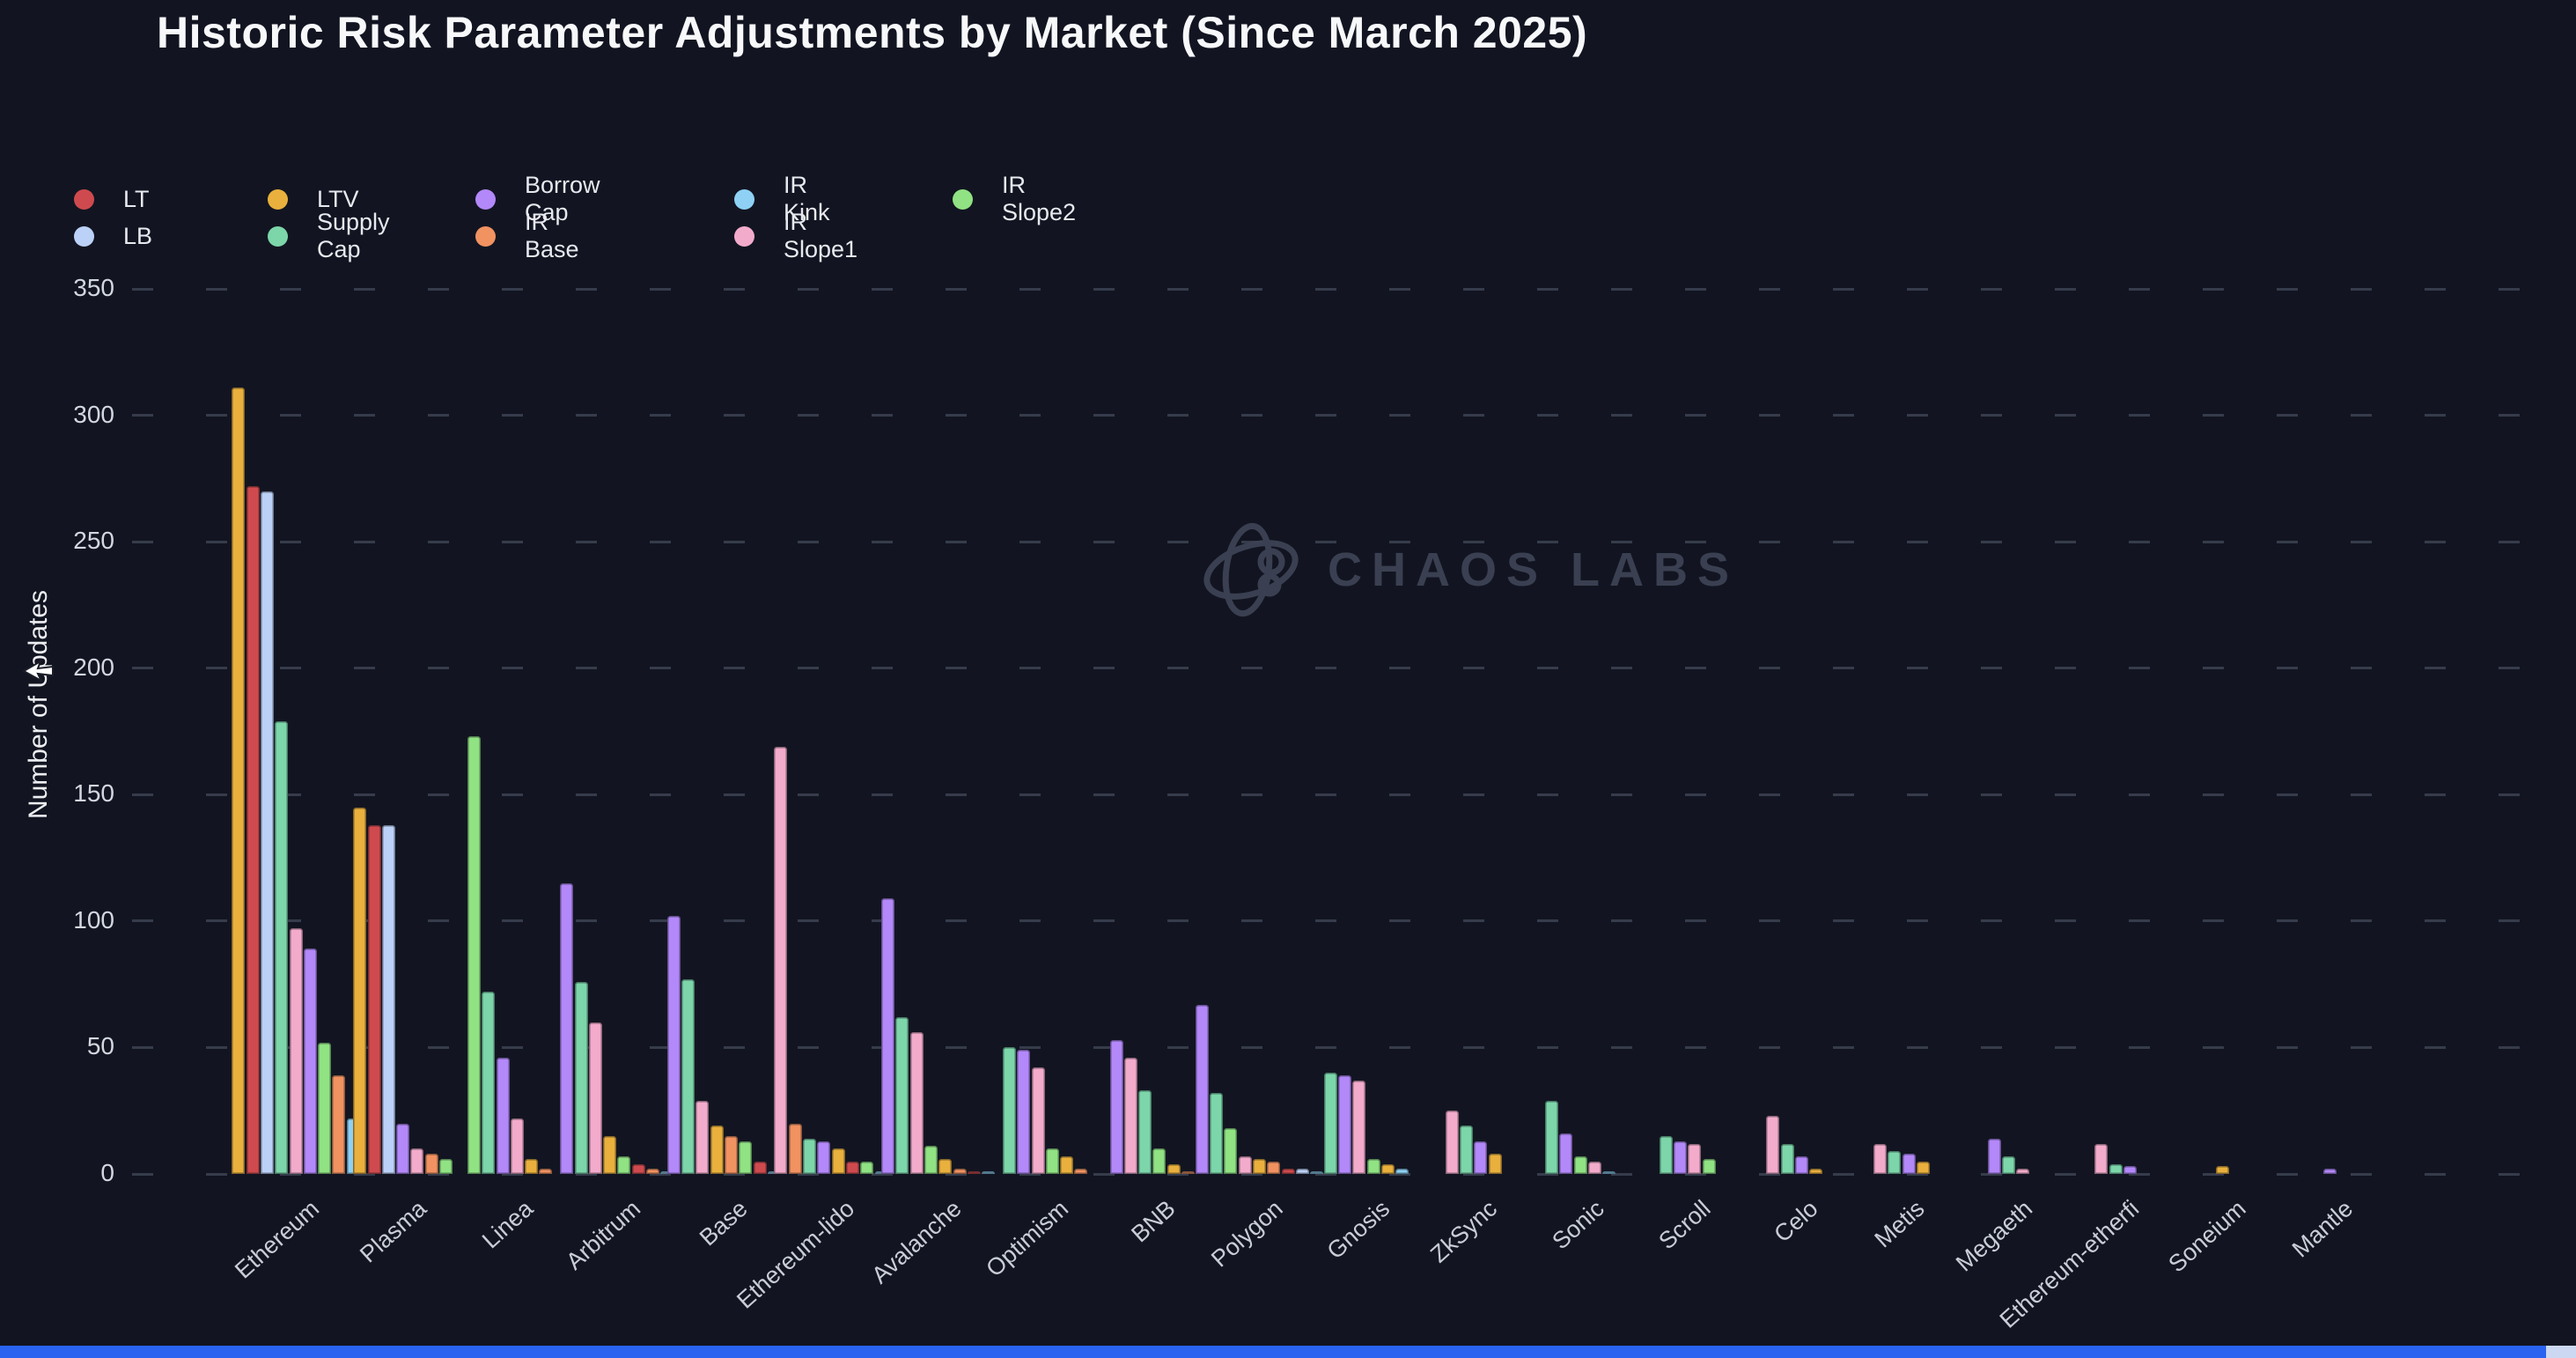 This screenshot has height=1358, width=2576. I want to click on bar-plasma-ir-slope2, so click(446, 1166).